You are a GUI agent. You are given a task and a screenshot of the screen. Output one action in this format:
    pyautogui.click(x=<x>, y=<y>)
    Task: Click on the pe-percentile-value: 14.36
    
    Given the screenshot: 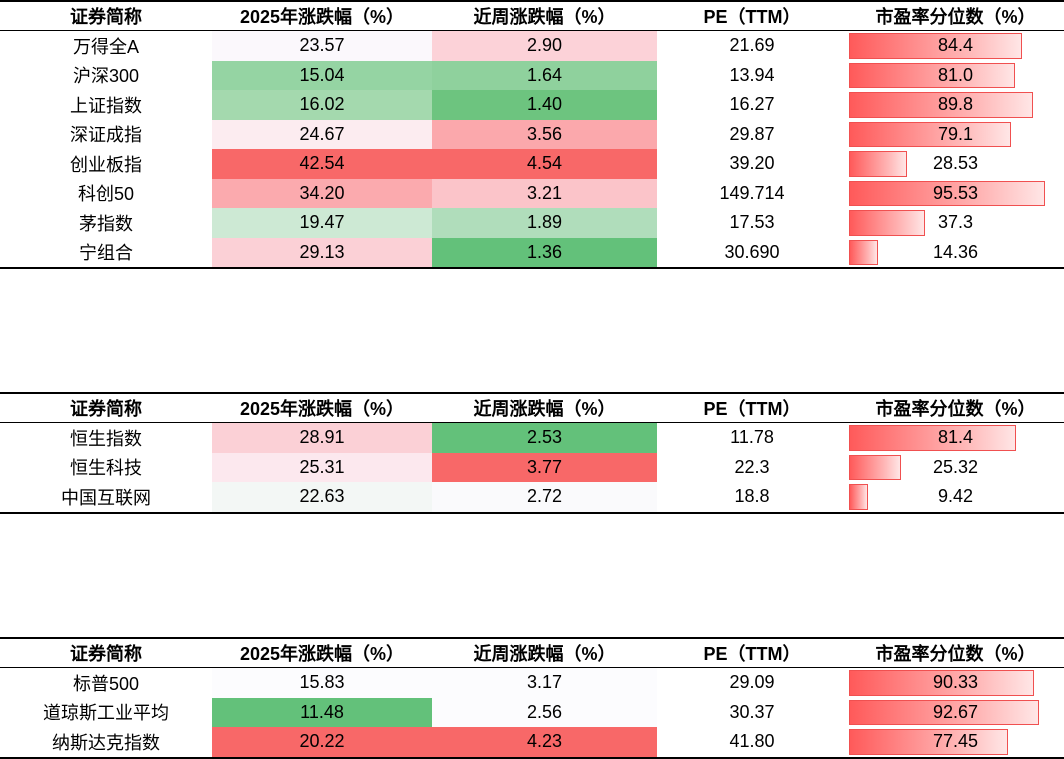 What is the action you would take?
    pyautogui.click(x=955, y=251)
    